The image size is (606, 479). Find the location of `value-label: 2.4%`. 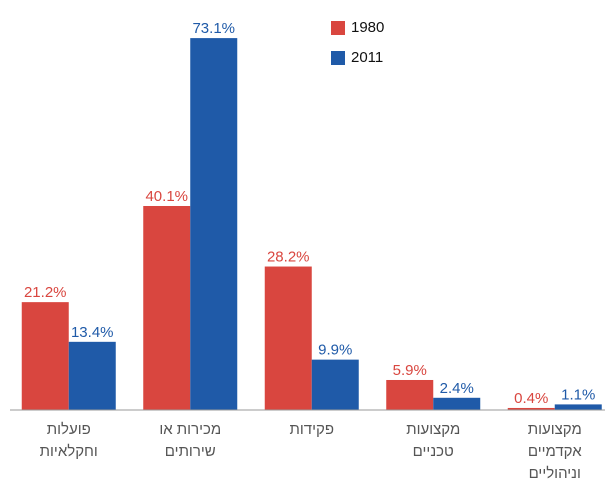

value-label: 2.4% is located at coordinates (457, 388).